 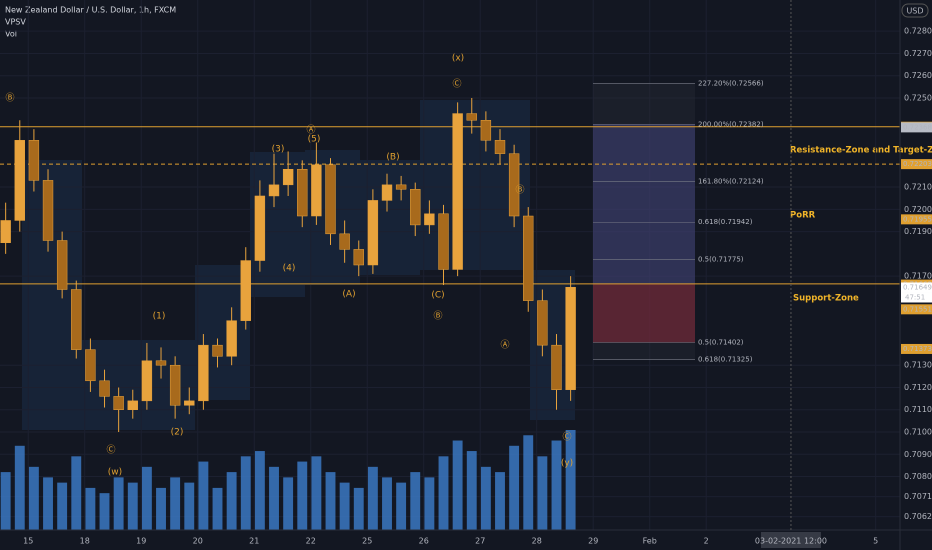 What do you see at coordinates (731, 83) in the screenshot?
I see `fib-label: 227.20%(0.72566)` at bounding box center [731, 83].